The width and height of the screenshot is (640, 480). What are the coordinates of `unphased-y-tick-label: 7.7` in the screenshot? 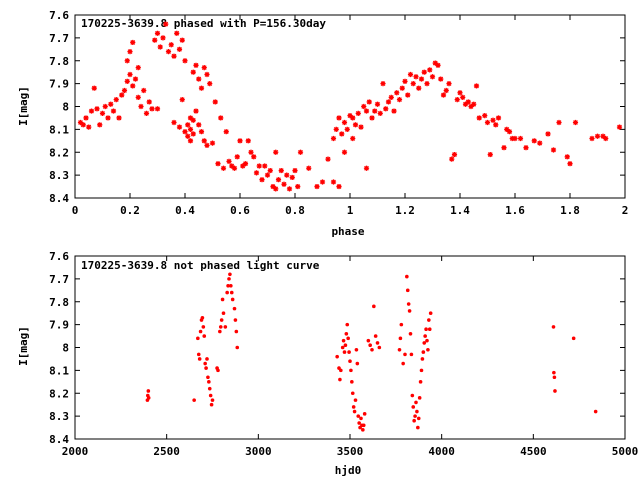 It's located at (59, 279).